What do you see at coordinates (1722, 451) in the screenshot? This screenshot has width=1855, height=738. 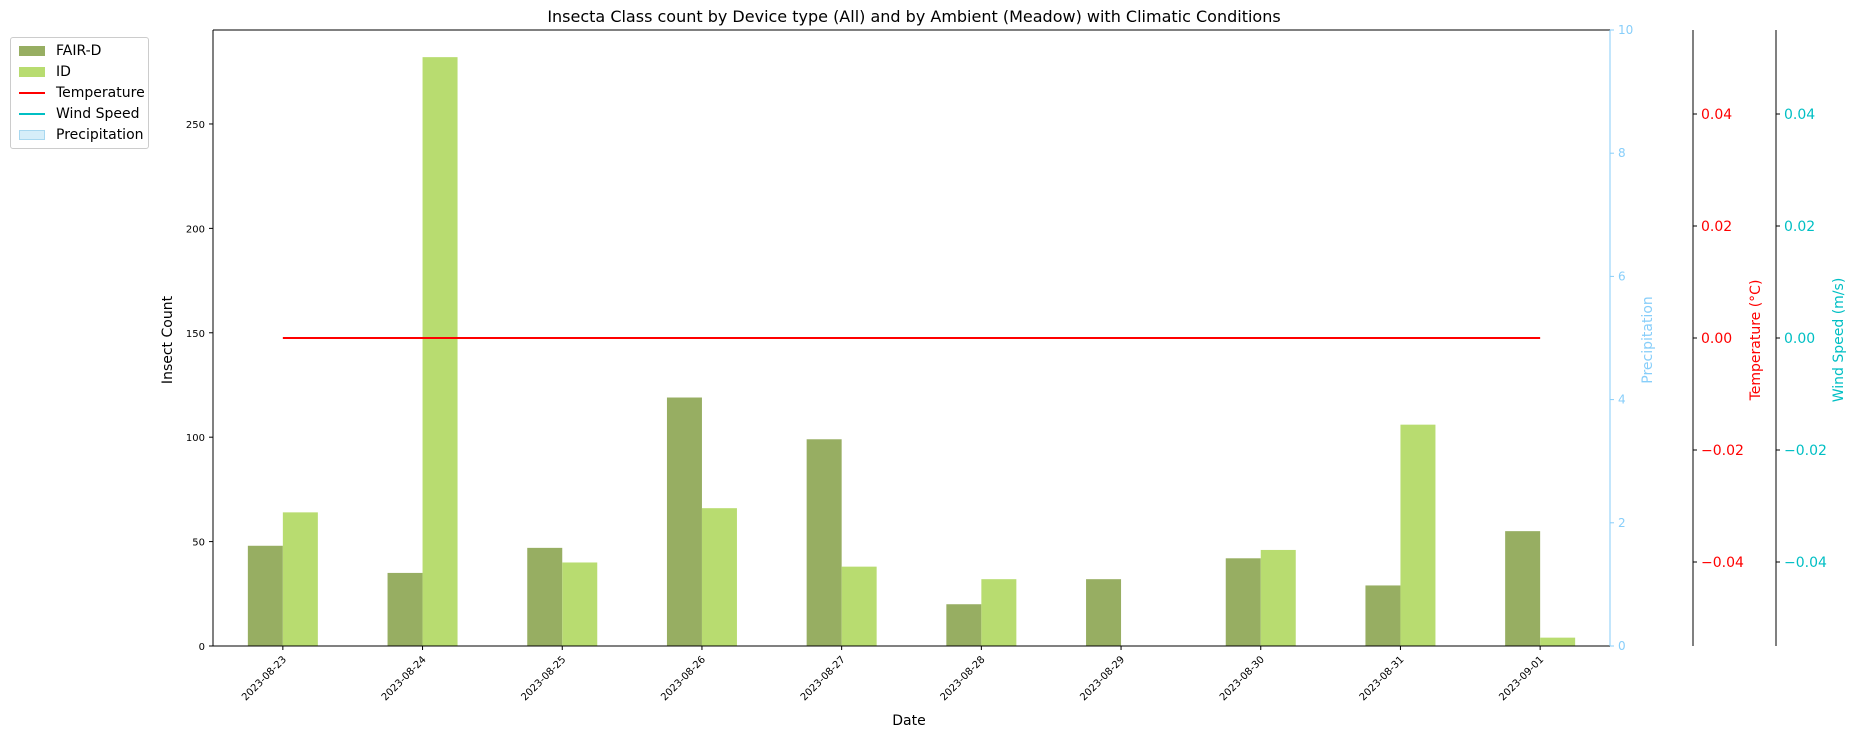 I see `temperature-tick-label: −0.02` at bounding box center [1722, 451].